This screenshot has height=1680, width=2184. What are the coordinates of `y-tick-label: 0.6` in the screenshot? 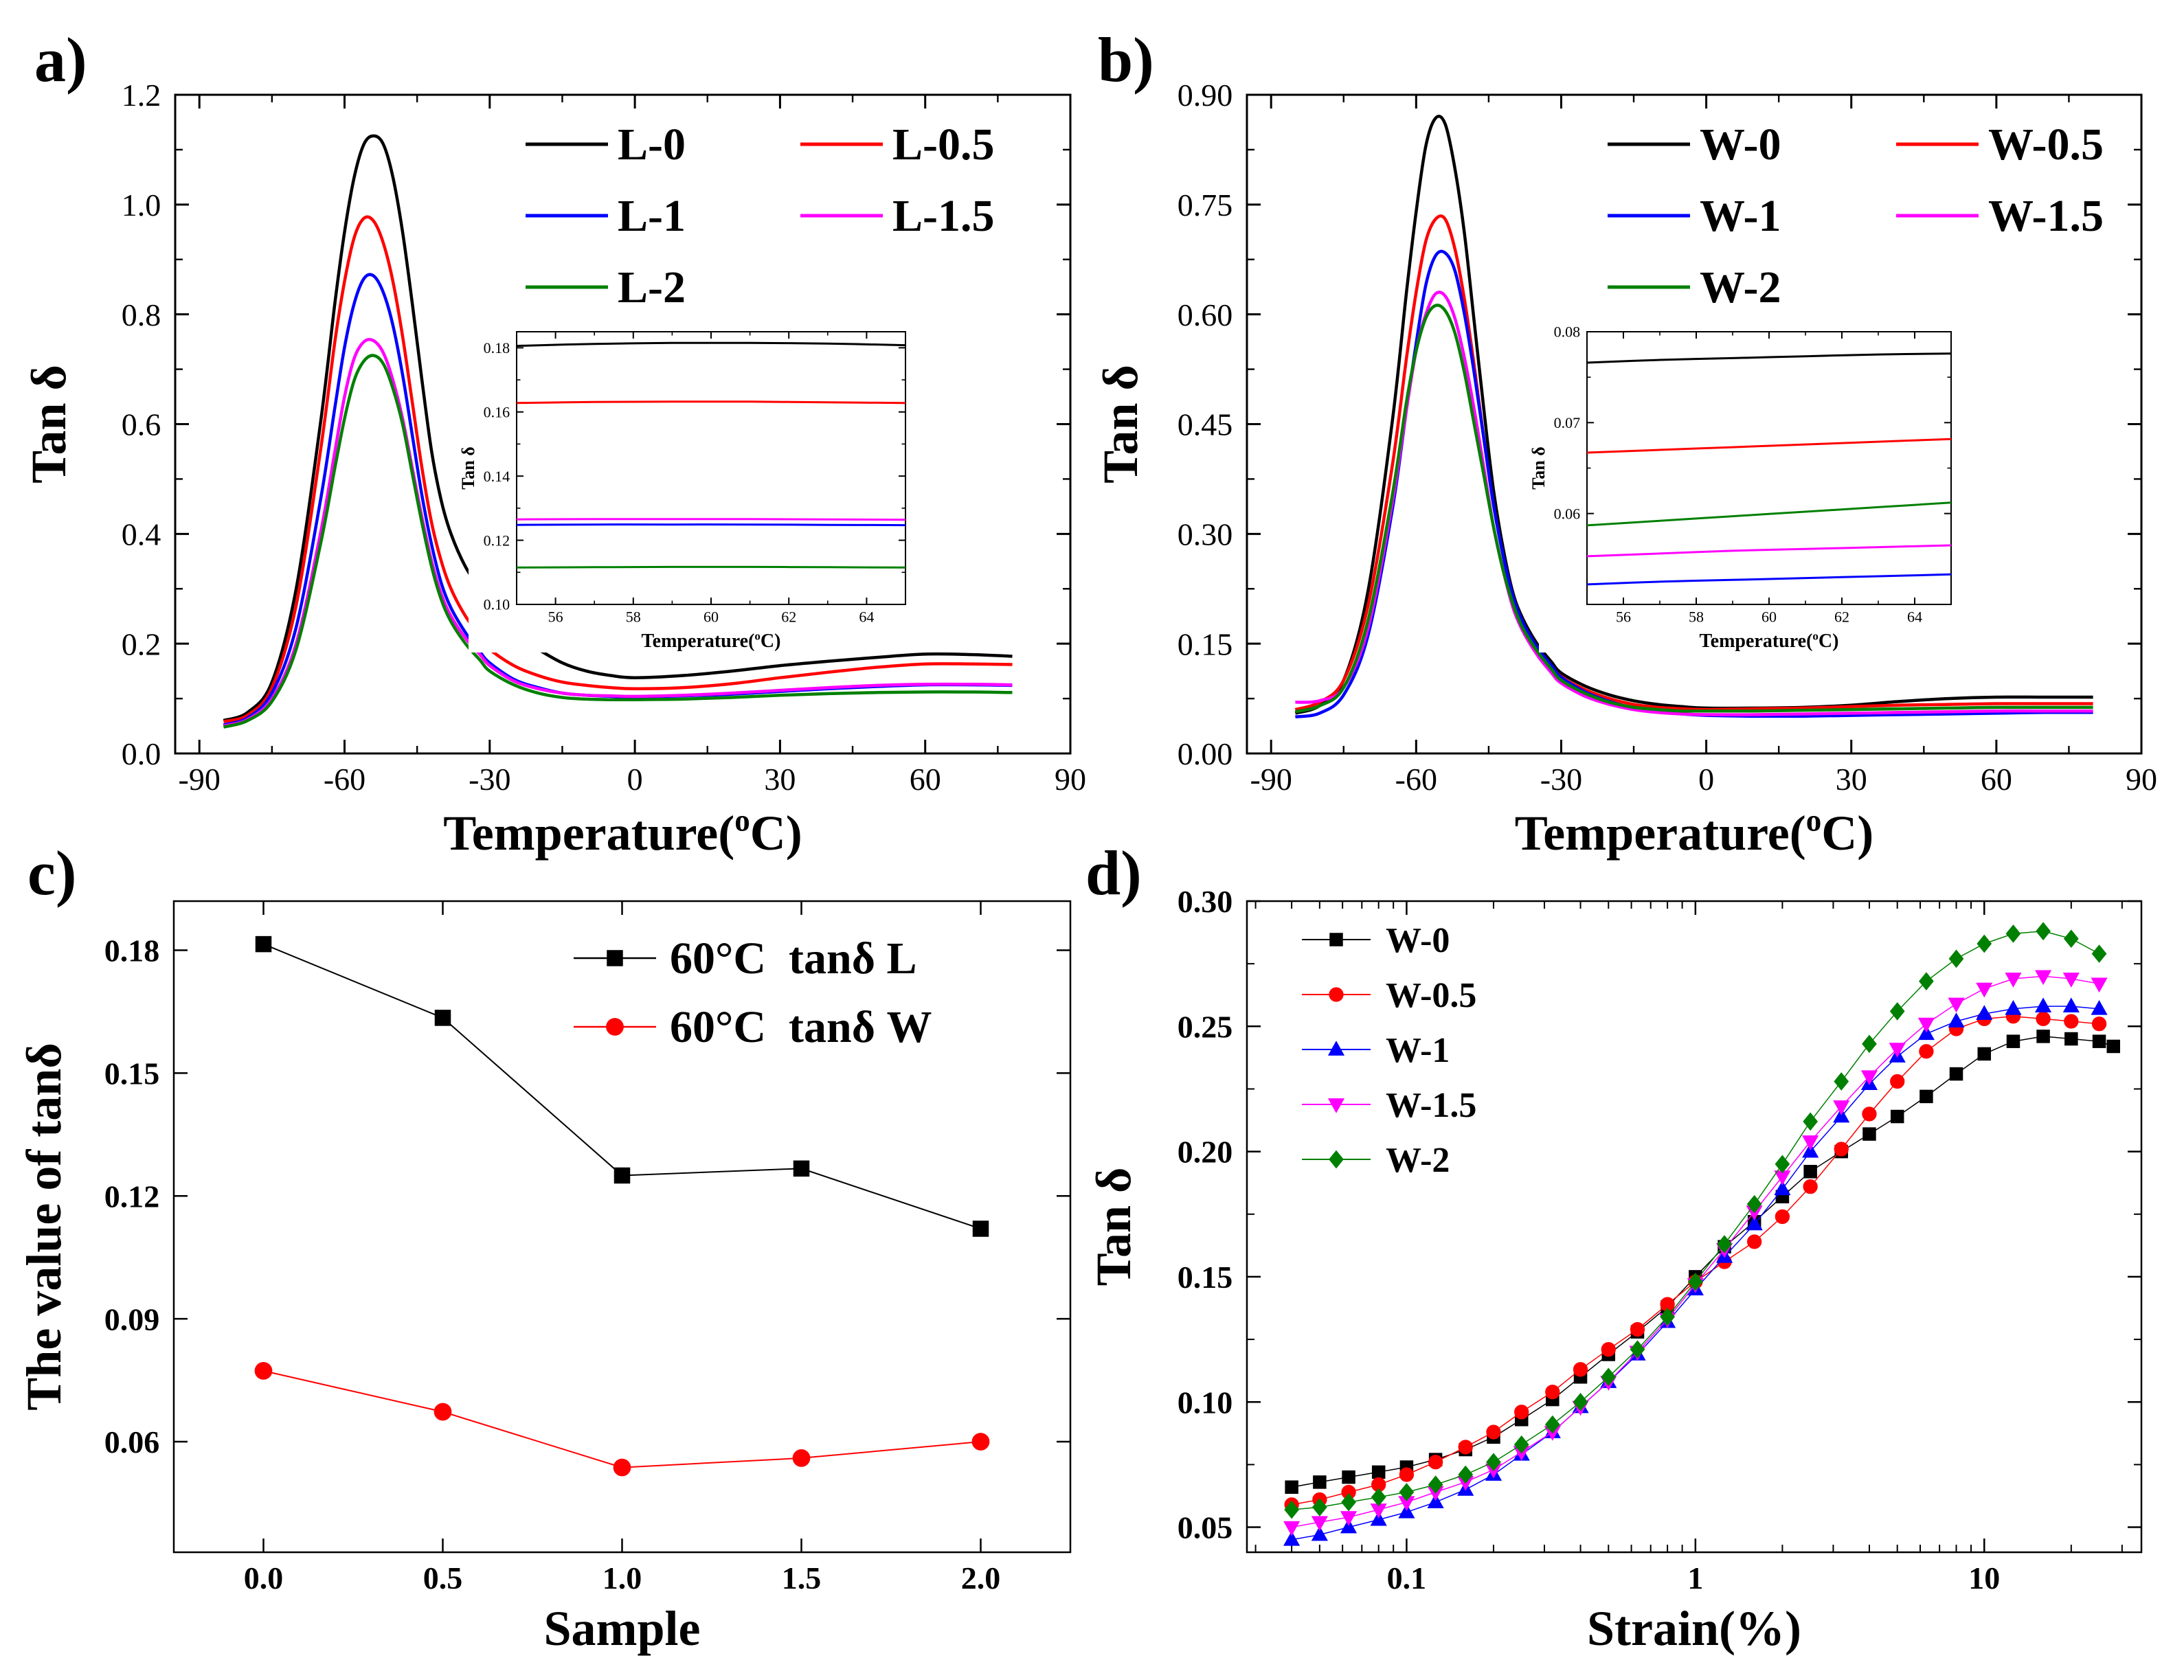 It's located at (141, 424).